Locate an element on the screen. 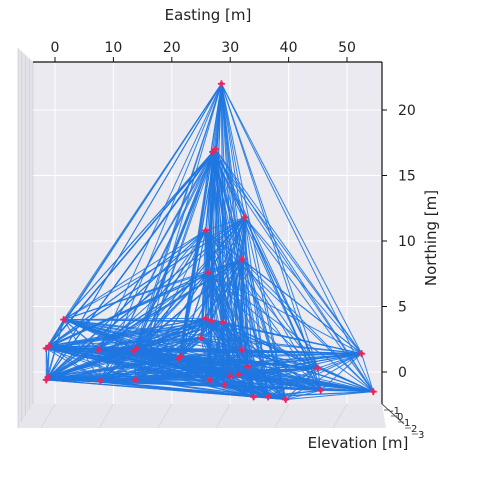 The height and width of the screenshot is (480, 480). z-axis-line is located at coordinates (393, 414).